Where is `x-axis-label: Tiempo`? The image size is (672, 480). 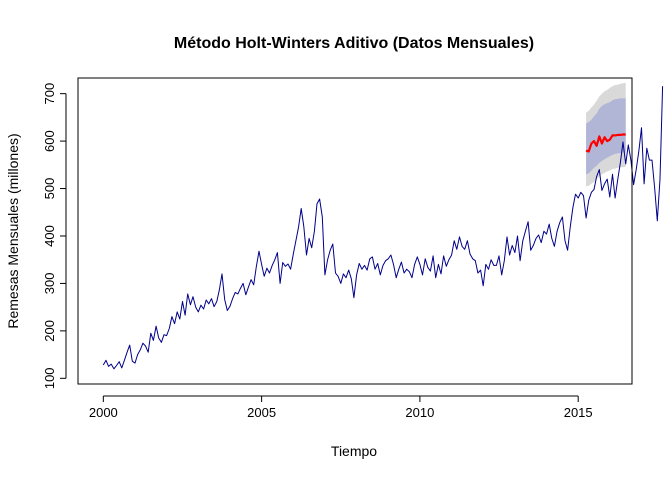
x-axis-label: Tiempo is located at coordinates (354, 451).